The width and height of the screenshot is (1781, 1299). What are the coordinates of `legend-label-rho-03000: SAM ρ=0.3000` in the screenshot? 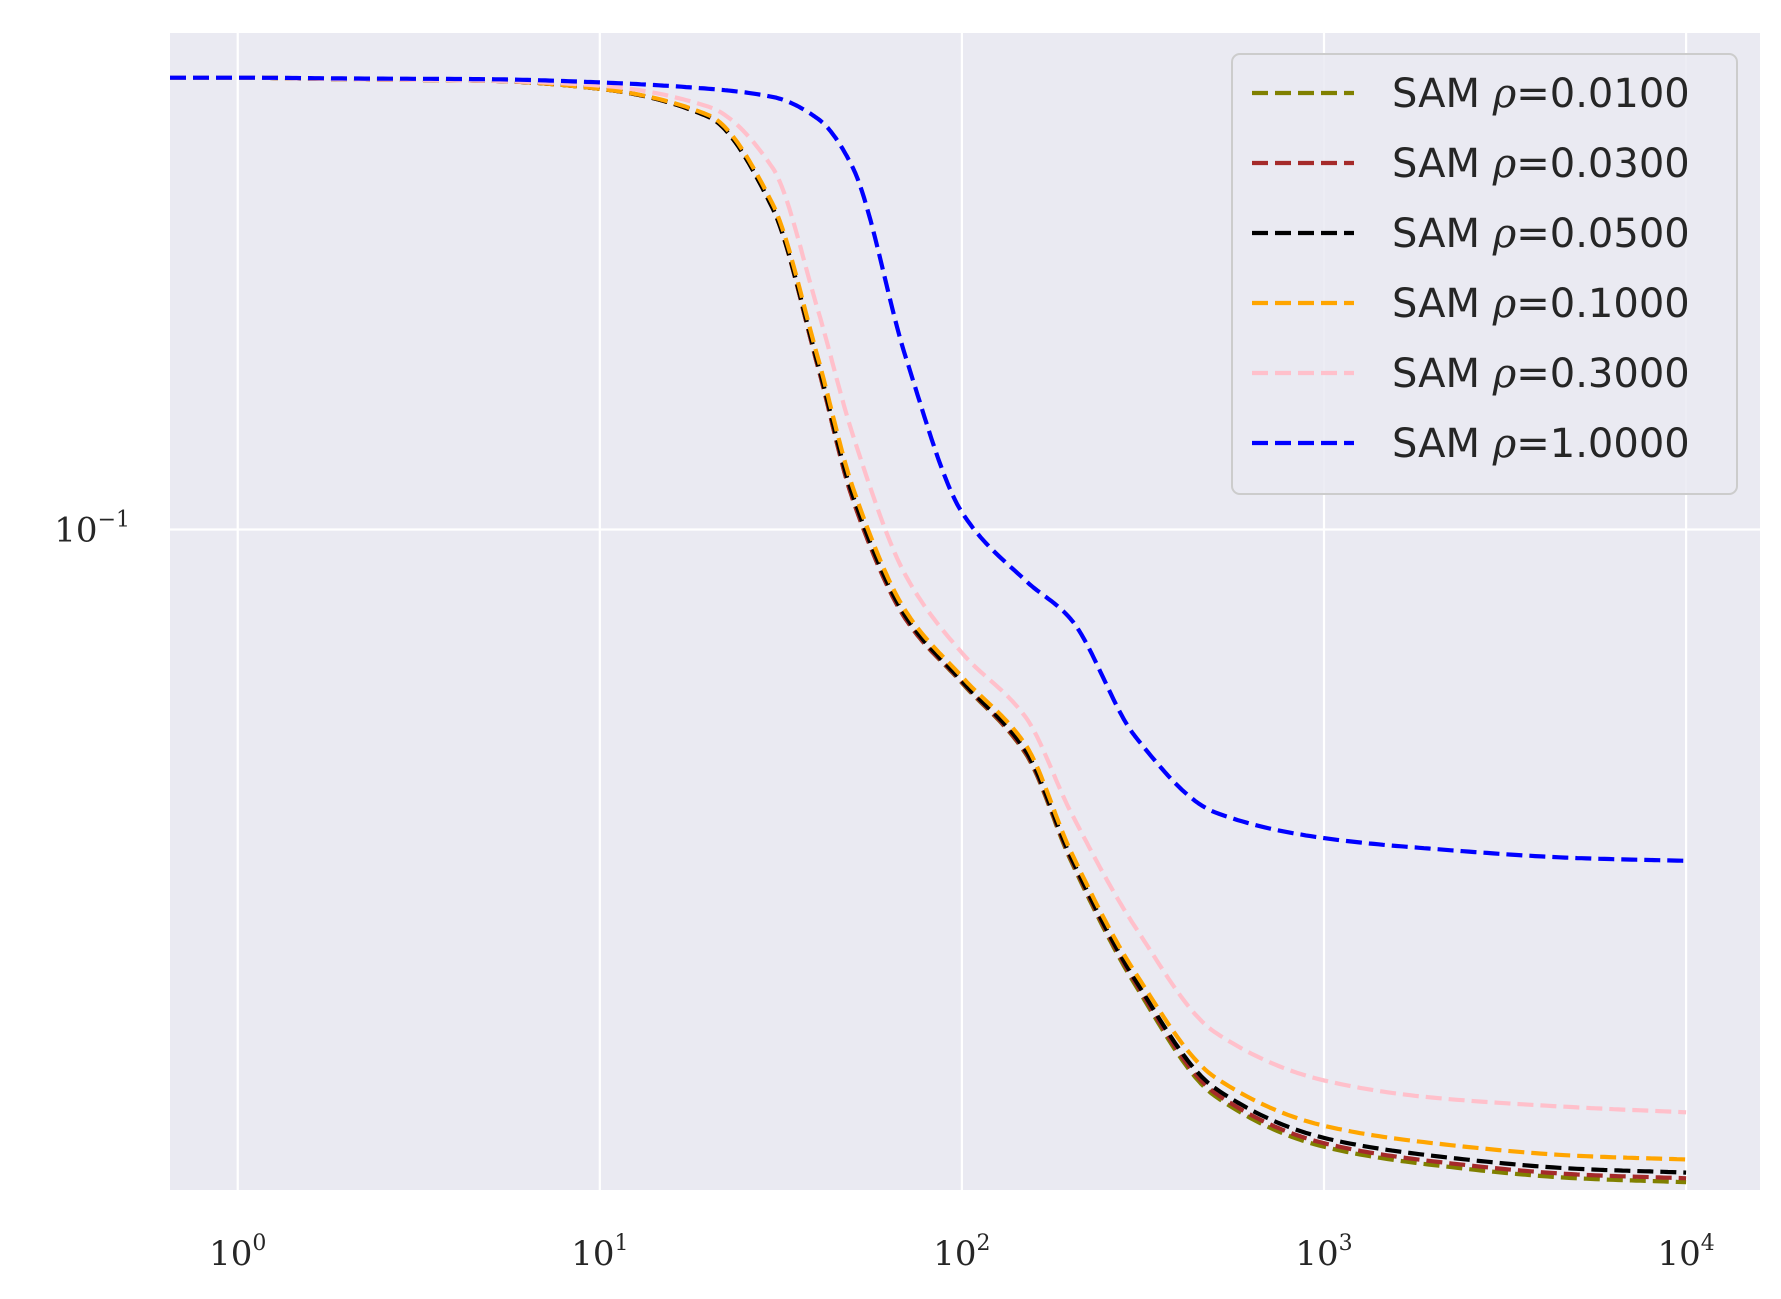 It's located at (1541, 374).